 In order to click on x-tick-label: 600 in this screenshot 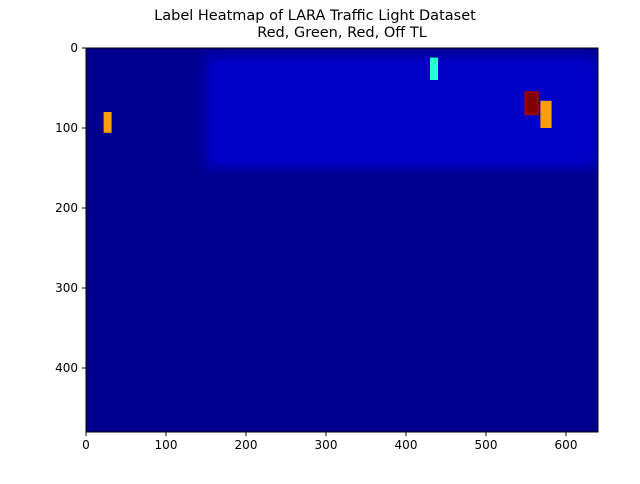, I will do `click(566, 445)`.